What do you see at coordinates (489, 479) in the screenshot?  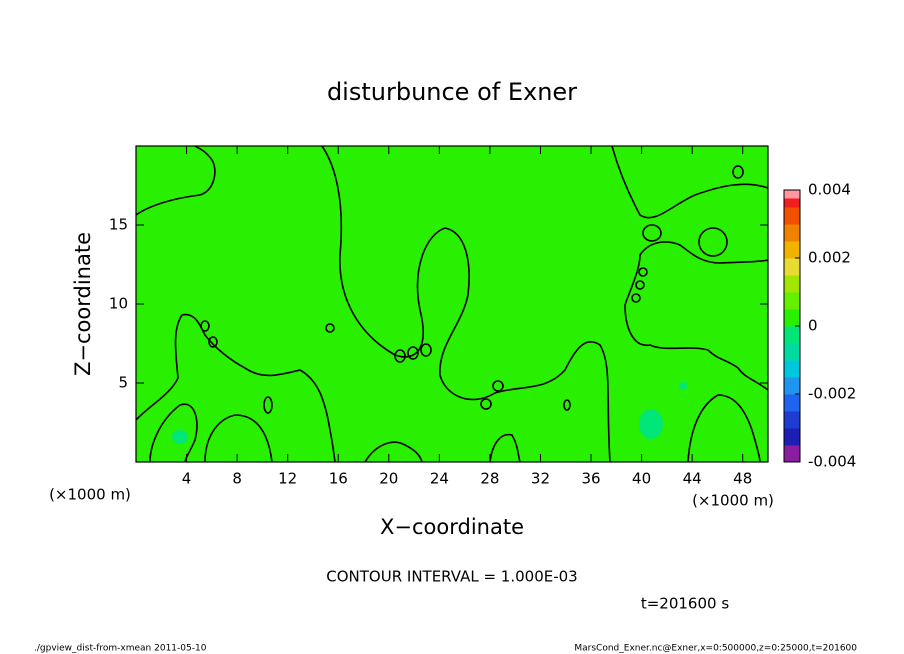 I see `x-tick-label: 28` at bounding box center [489, 479].